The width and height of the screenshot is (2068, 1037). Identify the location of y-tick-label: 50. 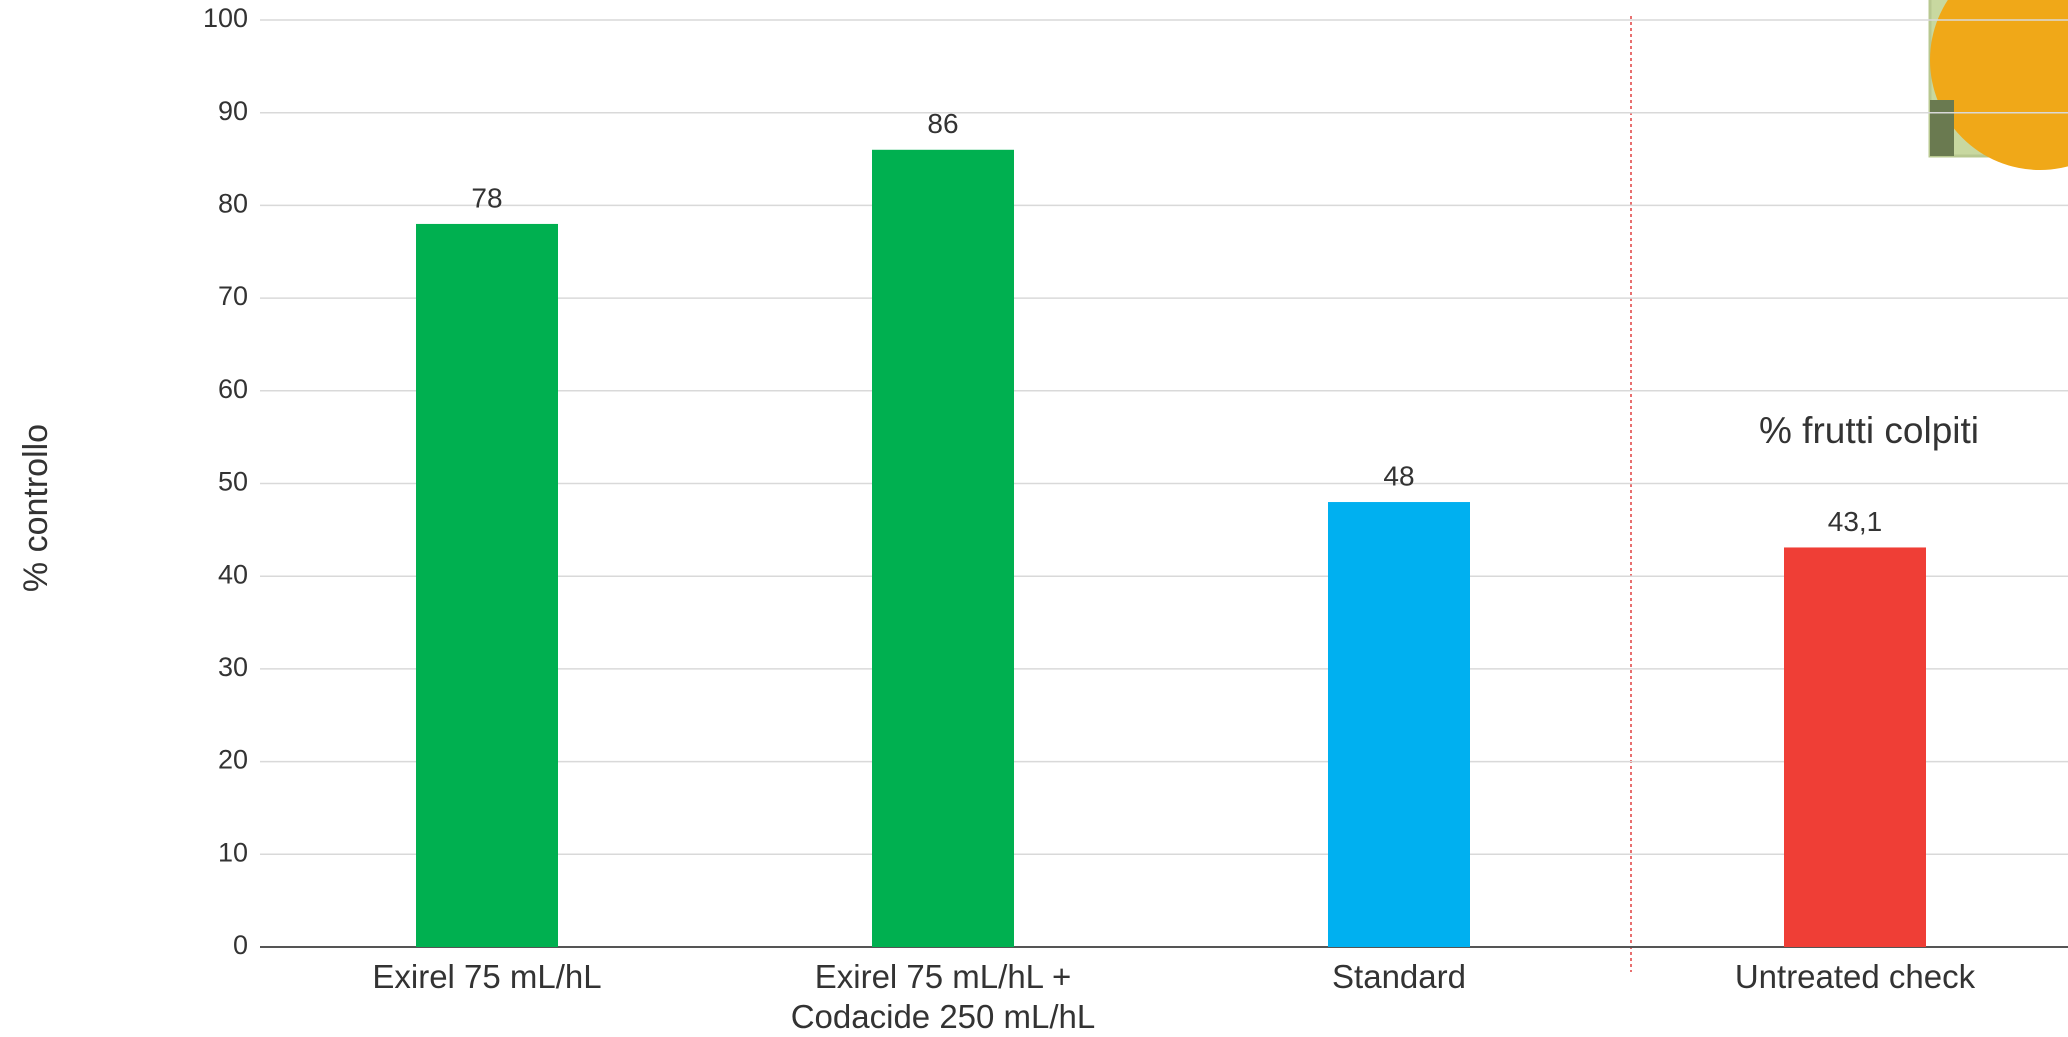
(233, 482).